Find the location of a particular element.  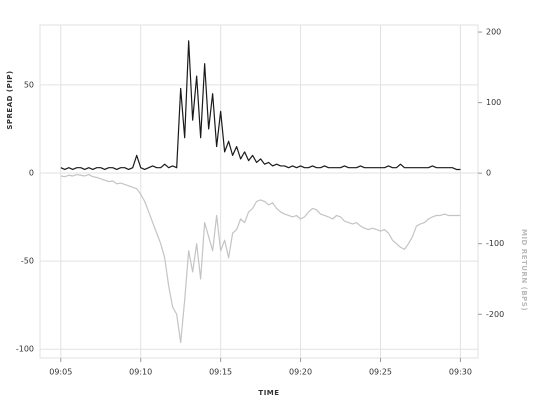

y2-tick-label: 100 is located at coordinates (493, 102).